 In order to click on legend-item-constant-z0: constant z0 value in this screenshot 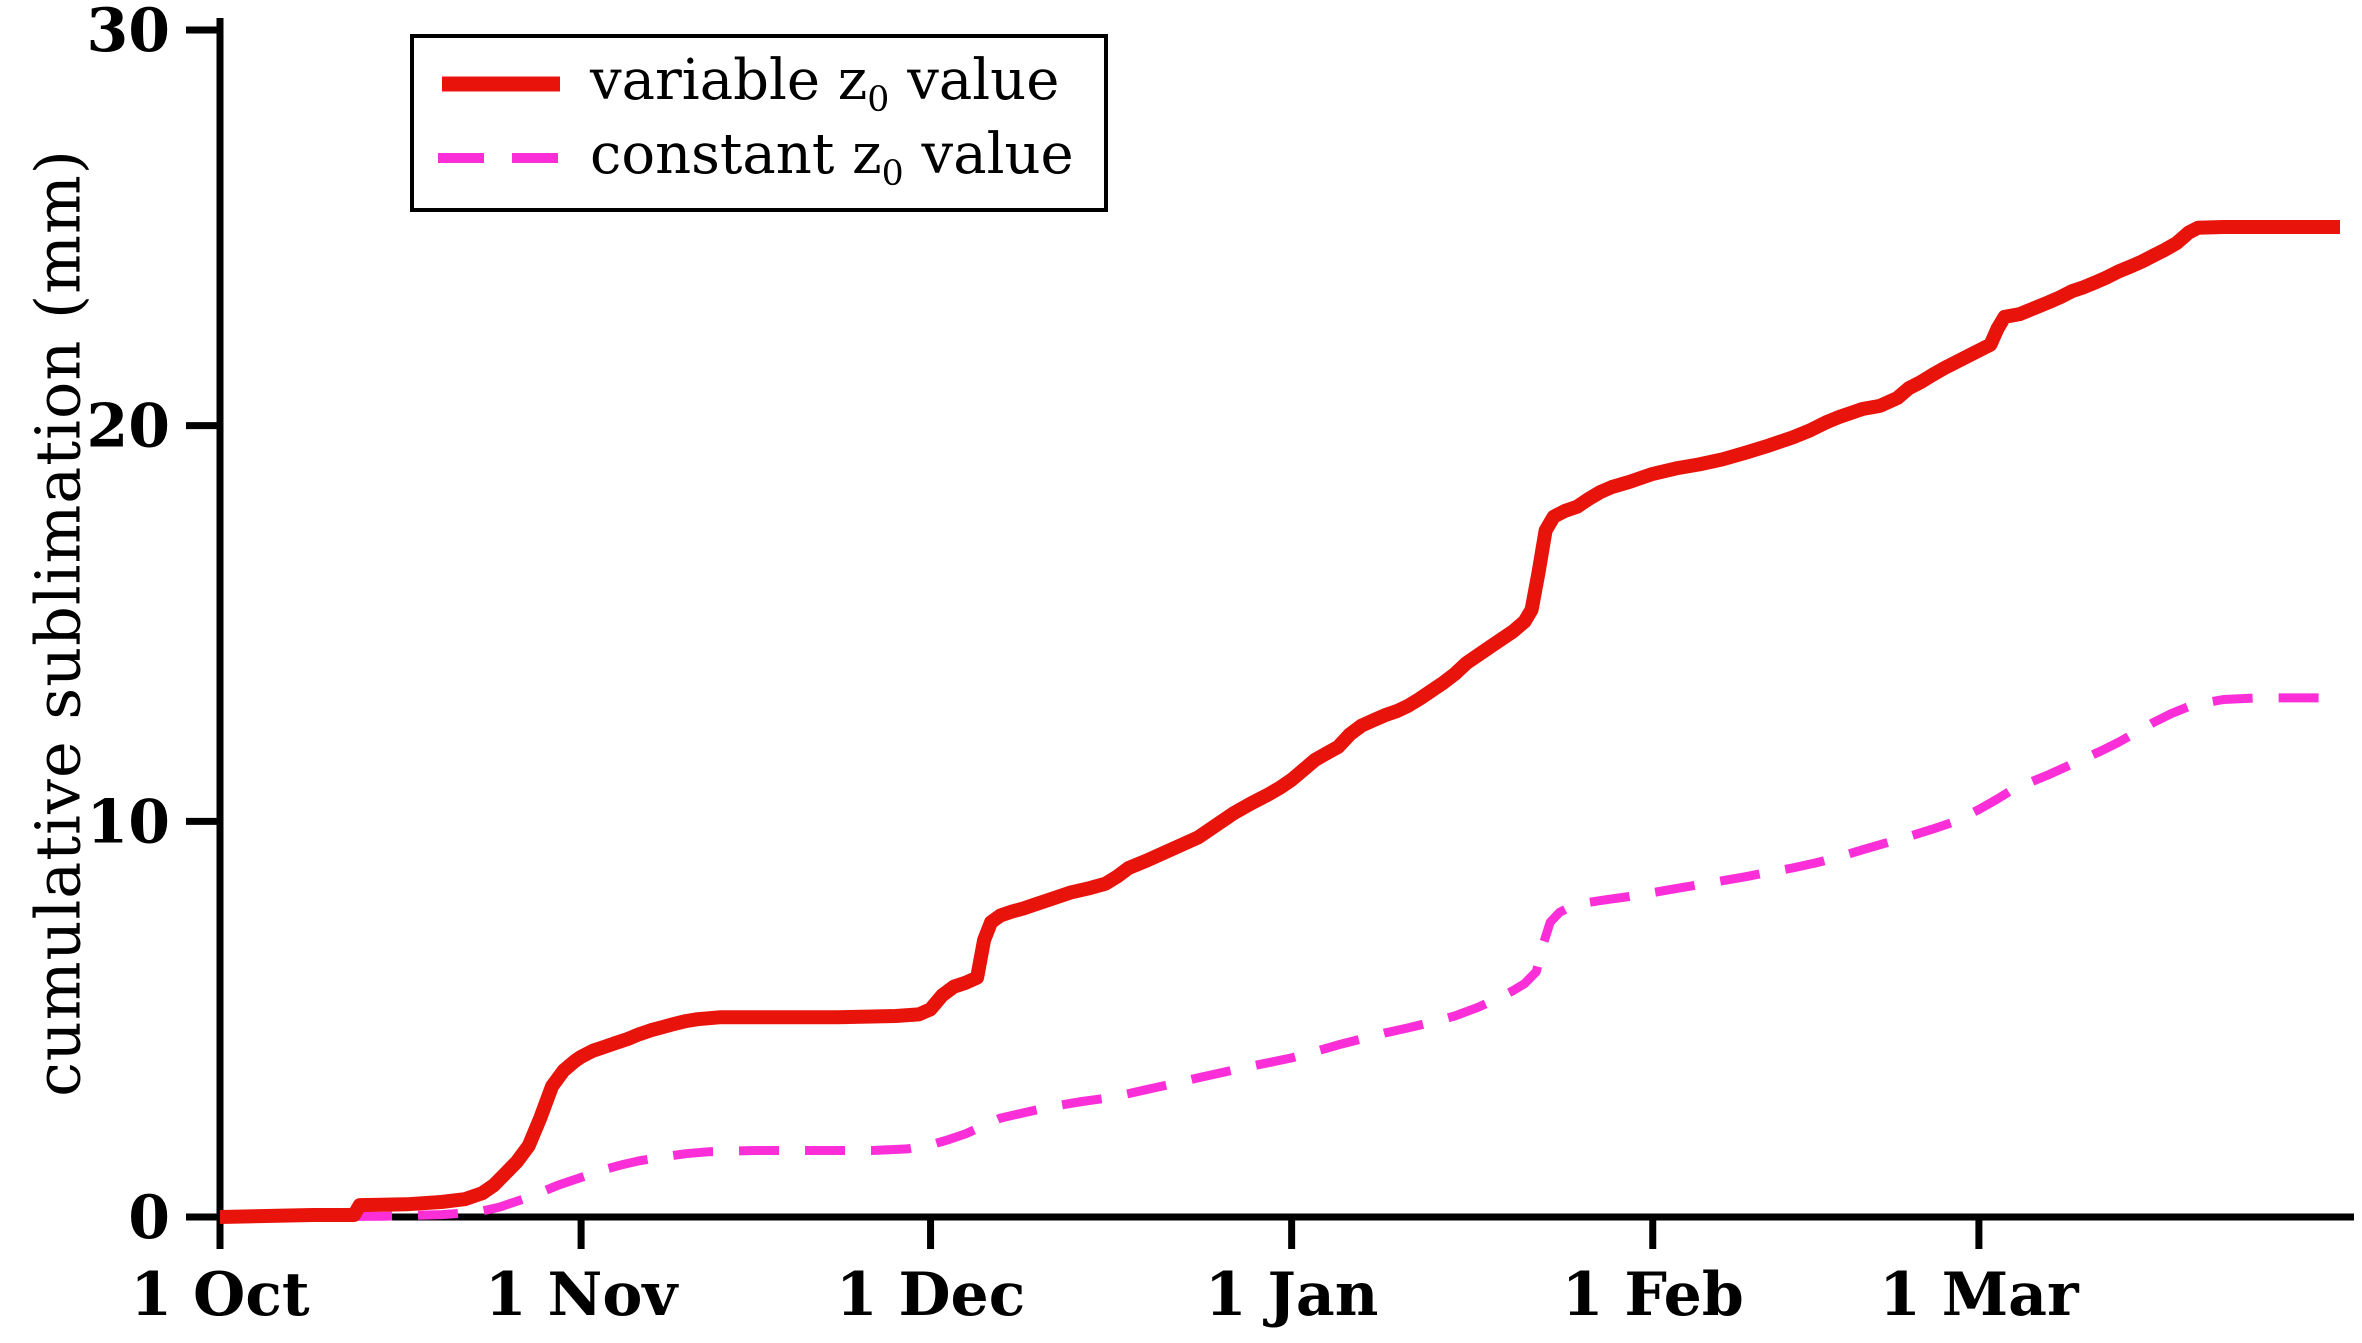, I will do `click(756, 158)`.